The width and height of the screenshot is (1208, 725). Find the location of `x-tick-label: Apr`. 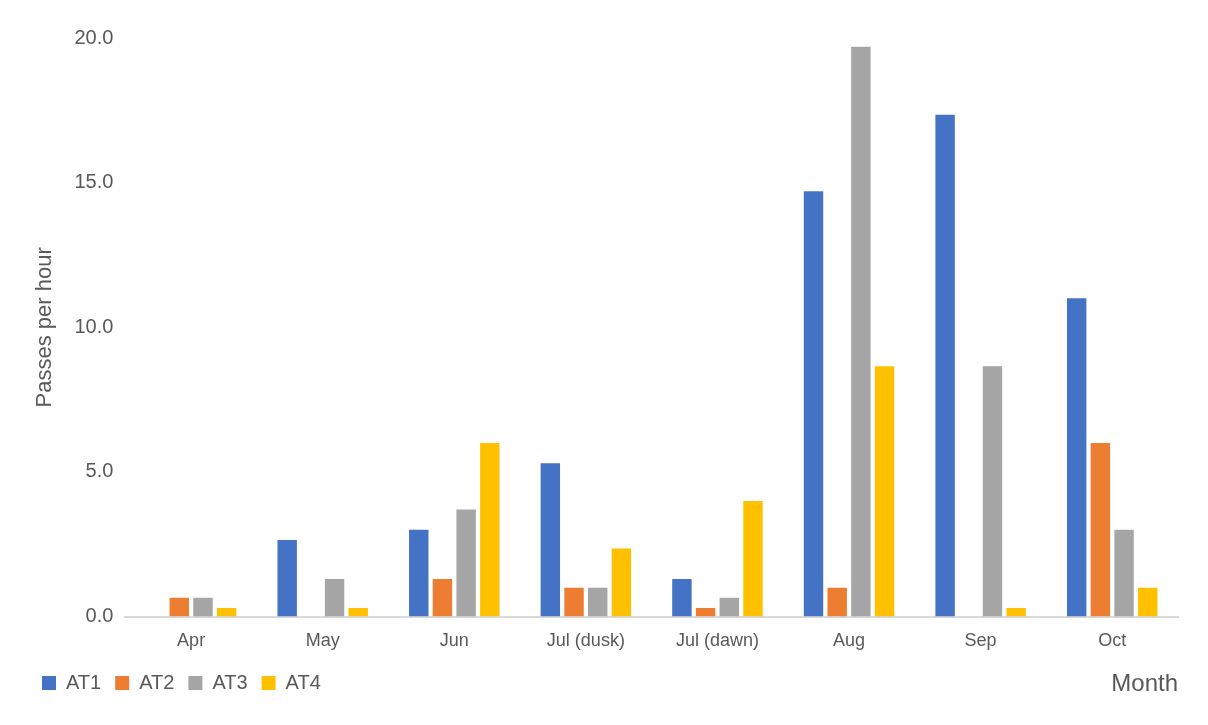

x-tick-label: Apr is located at coordinates (191, 640).